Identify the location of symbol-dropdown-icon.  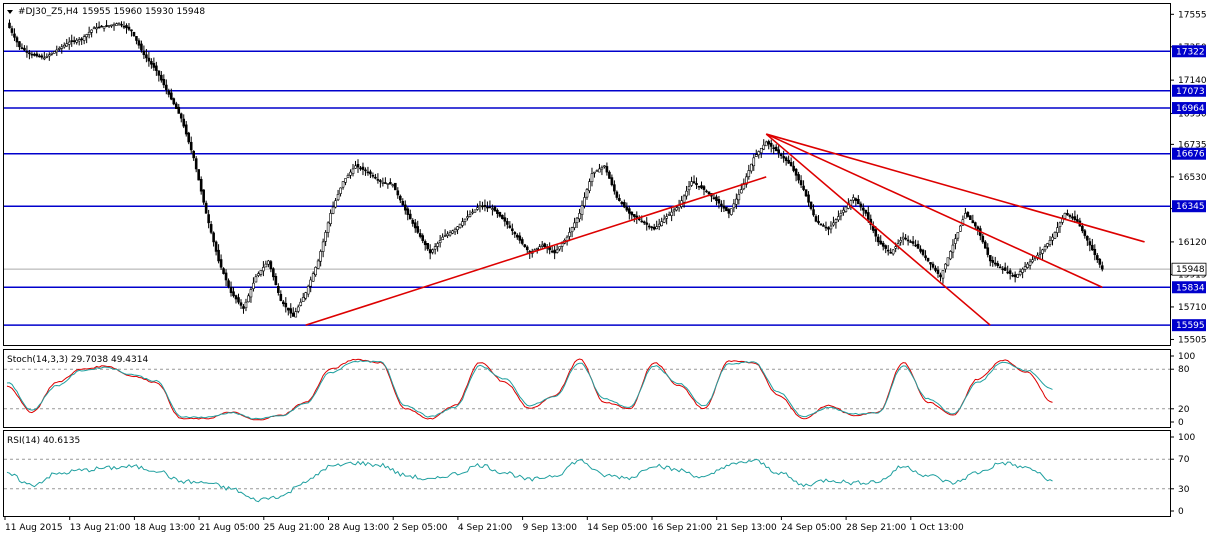
(10, 12).